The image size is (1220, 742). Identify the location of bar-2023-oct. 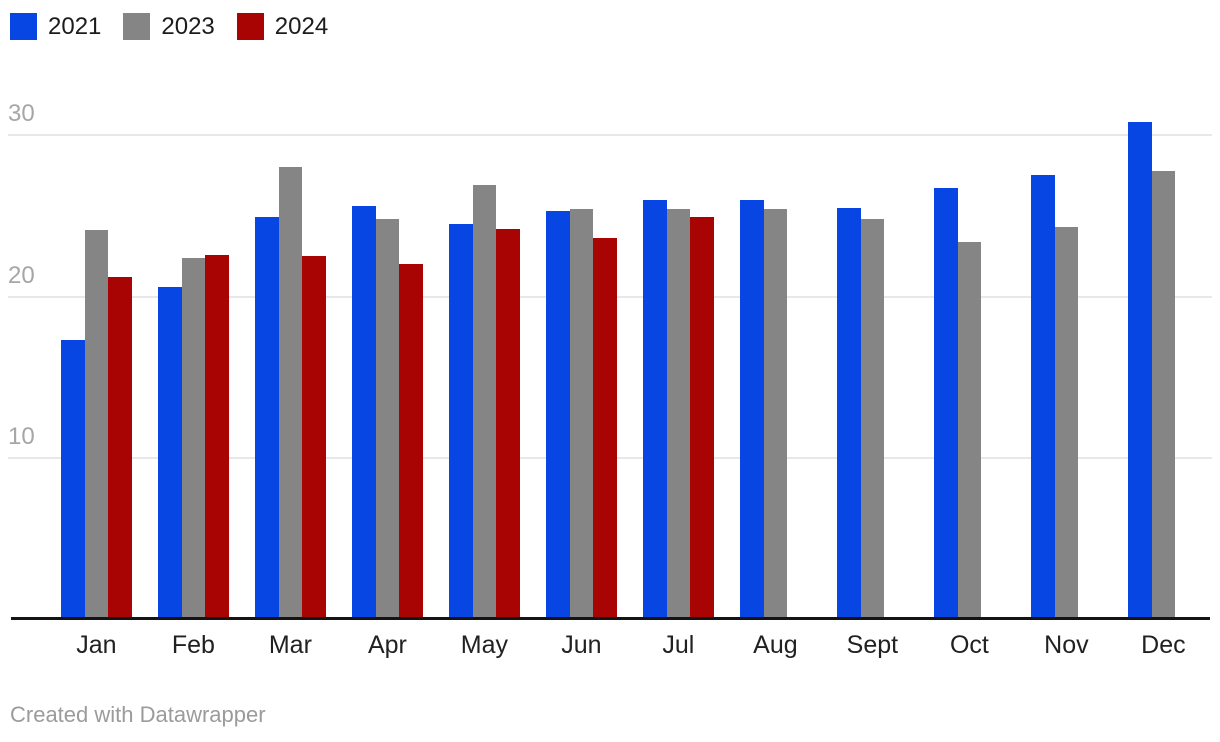
(969, 430).